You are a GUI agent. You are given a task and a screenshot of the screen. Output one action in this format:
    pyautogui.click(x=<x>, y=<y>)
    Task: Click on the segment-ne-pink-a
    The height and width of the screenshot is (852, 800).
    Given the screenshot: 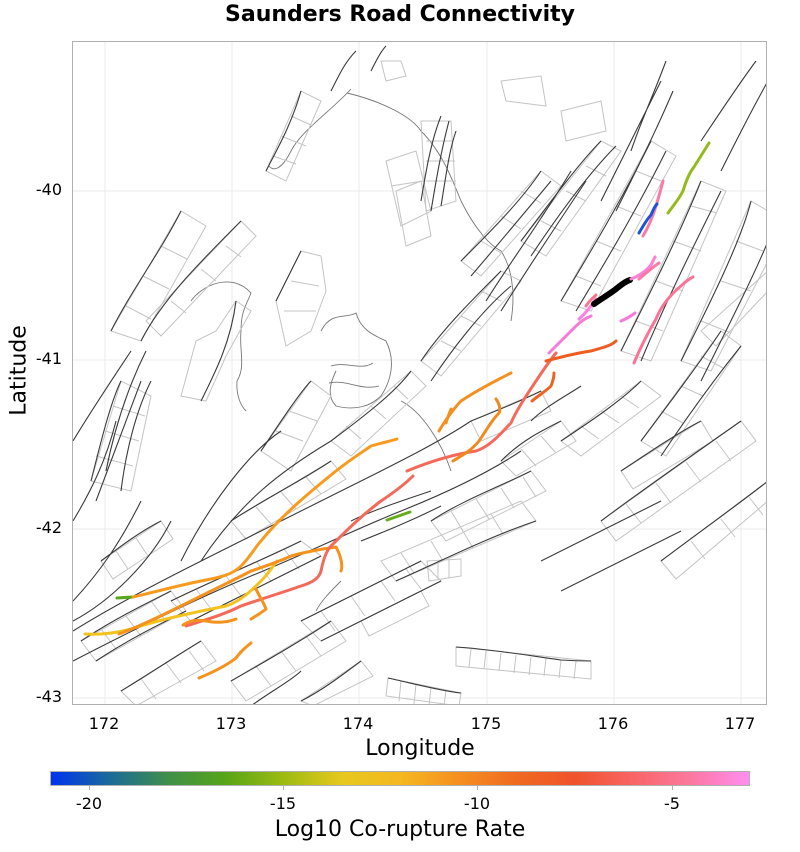 What is the action you would take?
    pyautogui.click(x=643, y=268)
    